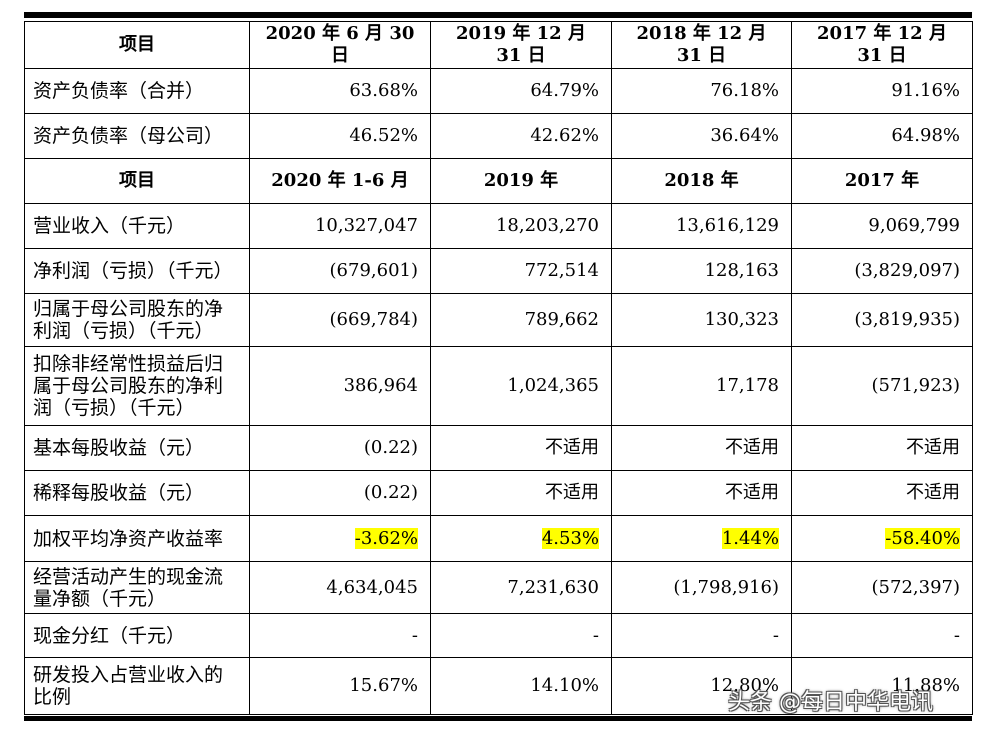 The image size is (984, 734). What do you see at coordinates (340, 136) in the screenshot?
I see `cell-value: 46.52%` at bounding box center [340, 136].